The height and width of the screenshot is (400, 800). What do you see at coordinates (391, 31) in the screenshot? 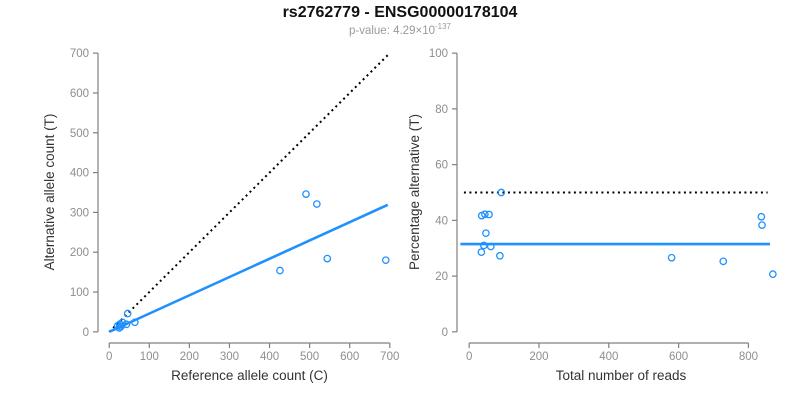
I see `pvalue-text: p-value: 4.29×10` at bounding box center [391, 31].